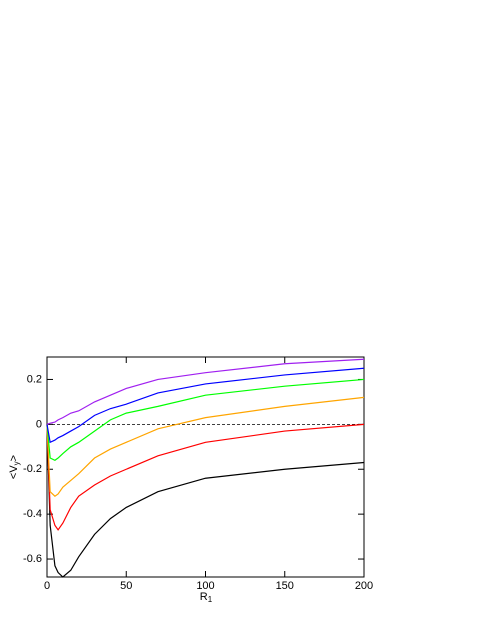  What do you see at coordinates (210, 599) in the screenshot?
I see `x-label-sub: 1` at bounding box center [210, 599].